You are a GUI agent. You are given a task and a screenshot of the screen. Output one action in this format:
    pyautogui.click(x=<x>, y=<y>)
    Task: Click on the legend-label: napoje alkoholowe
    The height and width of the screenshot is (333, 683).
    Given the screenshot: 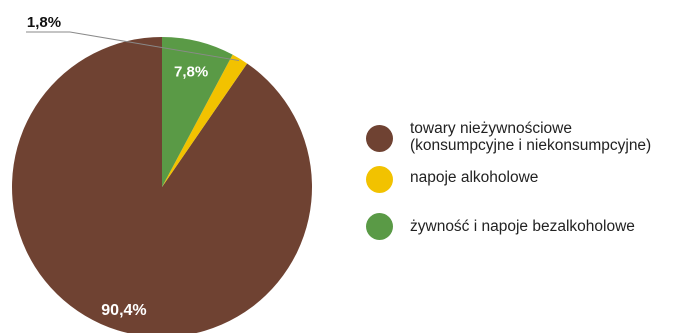 What is the action you would take?
    pyautogui.click(x=474, y=177)
    